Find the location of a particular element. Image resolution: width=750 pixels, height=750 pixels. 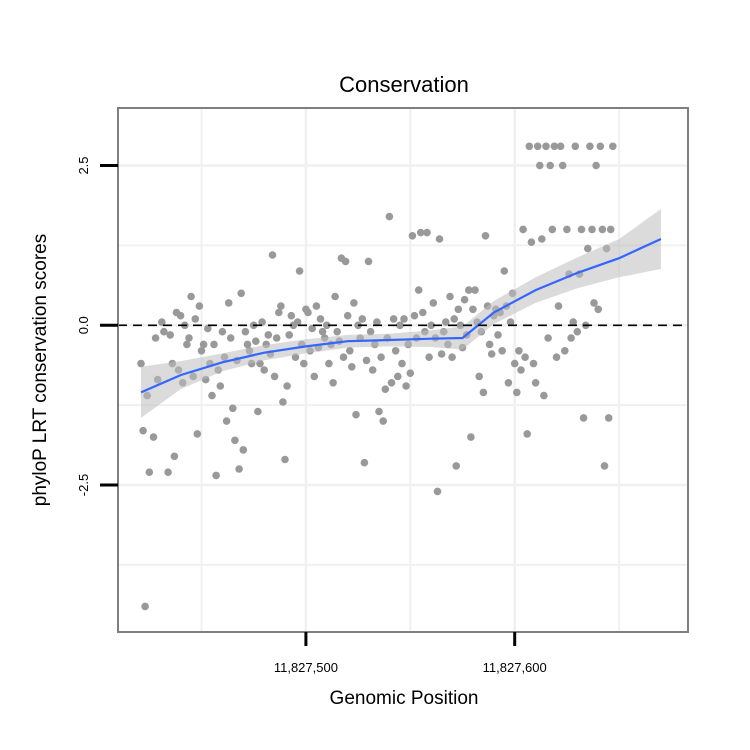

y-axis-label: phyloP LRT conservation scores is located at coordinates (40, 370).